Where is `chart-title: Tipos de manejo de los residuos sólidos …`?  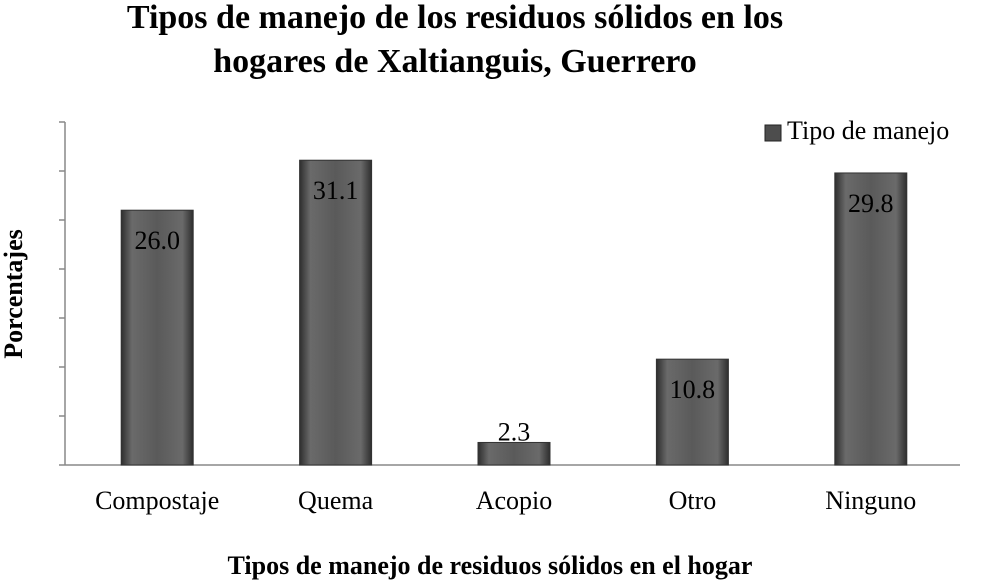 chart-title: Tipos de manejo de los residuos sólidos … is located at coordinates (455, 40).